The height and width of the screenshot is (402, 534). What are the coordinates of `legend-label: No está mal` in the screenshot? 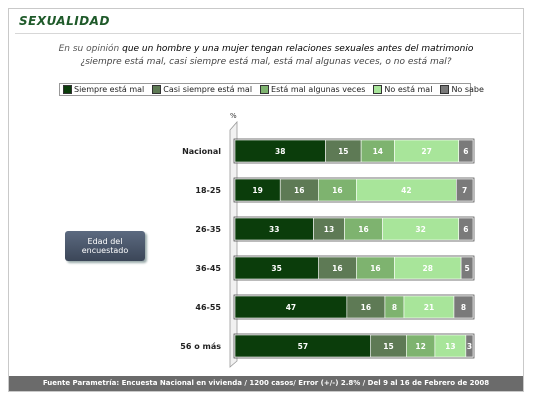 It's located at (408, 89).